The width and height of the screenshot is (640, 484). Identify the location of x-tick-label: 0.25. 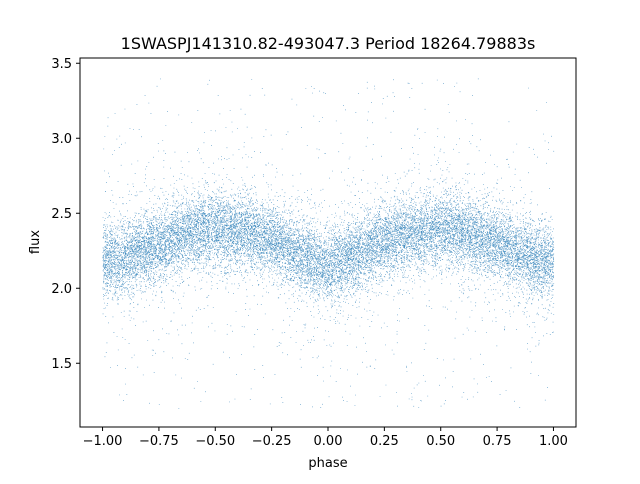
(384, 441).